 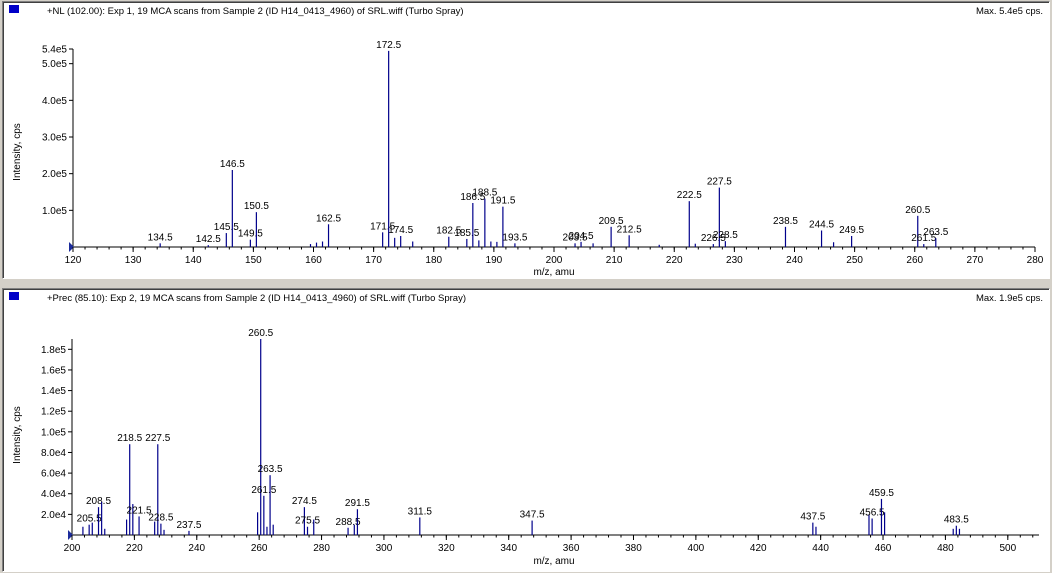 I want to click on x-tick-label: 230, so click(x=734, y=260).